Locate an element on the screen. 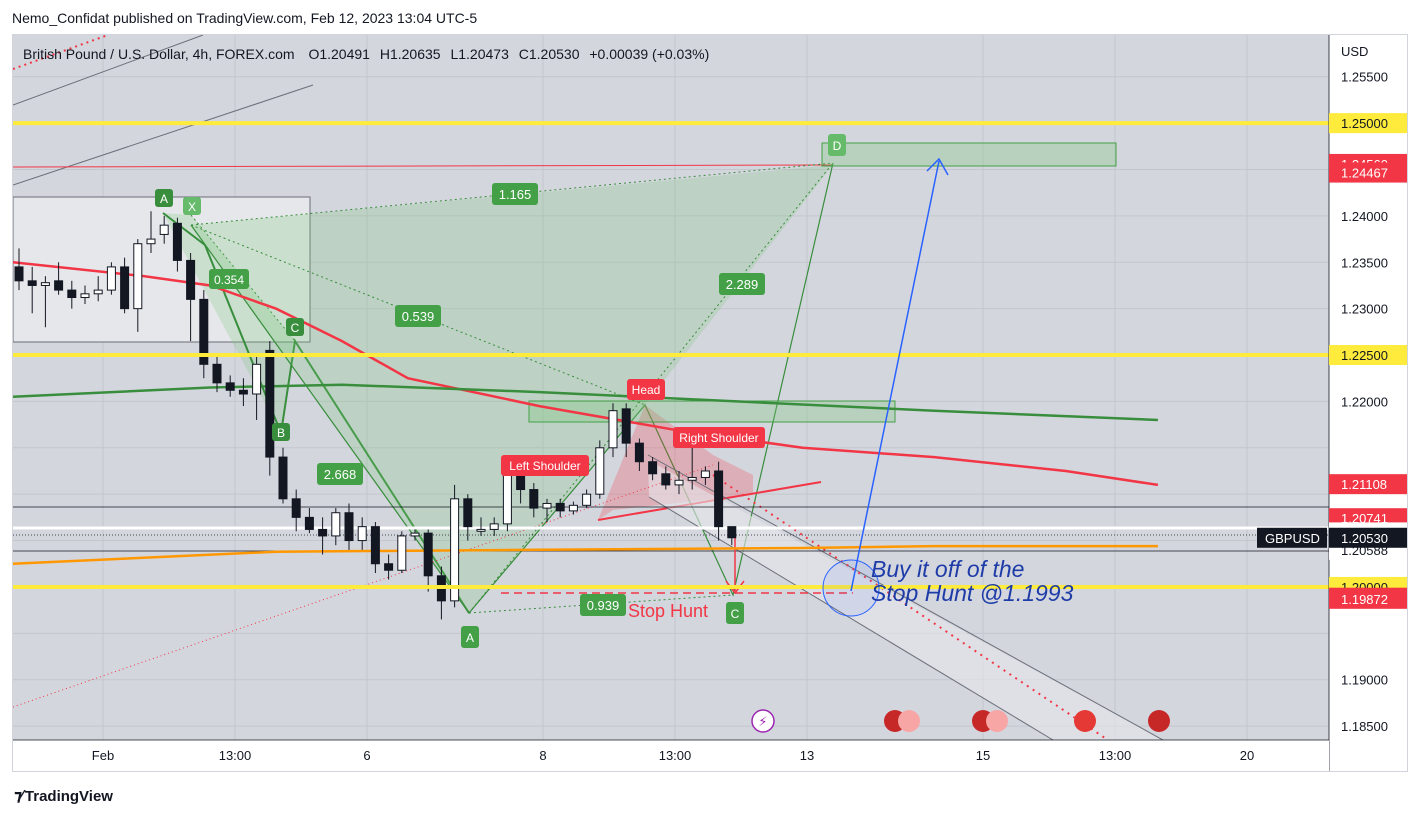 This screenshot has height=816, width=1421. buy-zone-circle is located at coordinates (851, 588).